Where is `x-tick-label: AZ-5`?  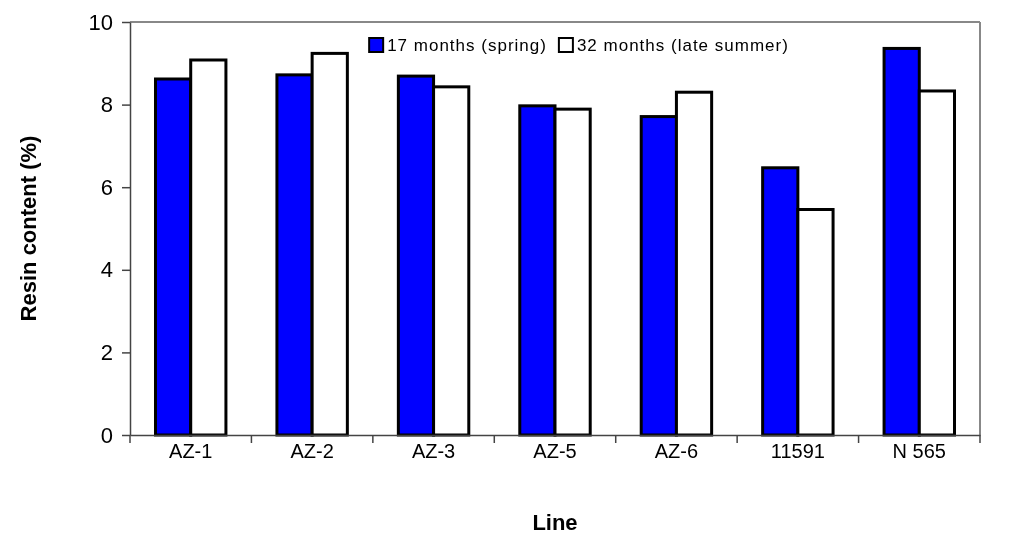
x-tick-label: AZ-5 is located at coordinates (555, 451).